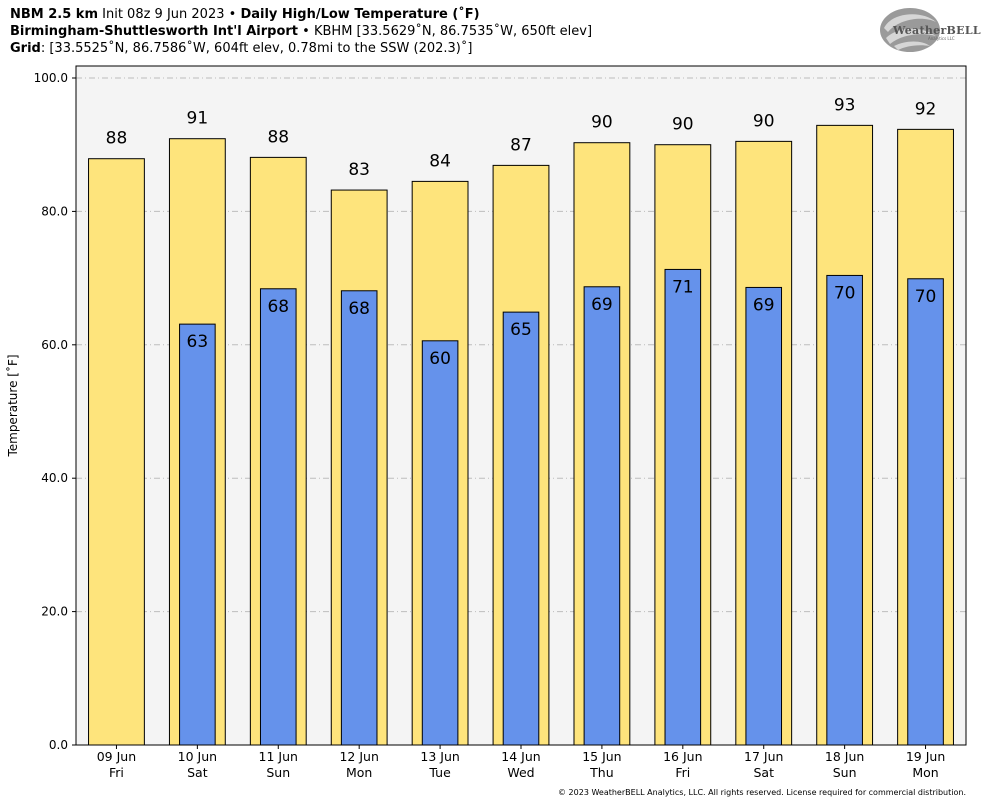  I want to click on x-tick-date: 14 Jun, so click(520, 756).